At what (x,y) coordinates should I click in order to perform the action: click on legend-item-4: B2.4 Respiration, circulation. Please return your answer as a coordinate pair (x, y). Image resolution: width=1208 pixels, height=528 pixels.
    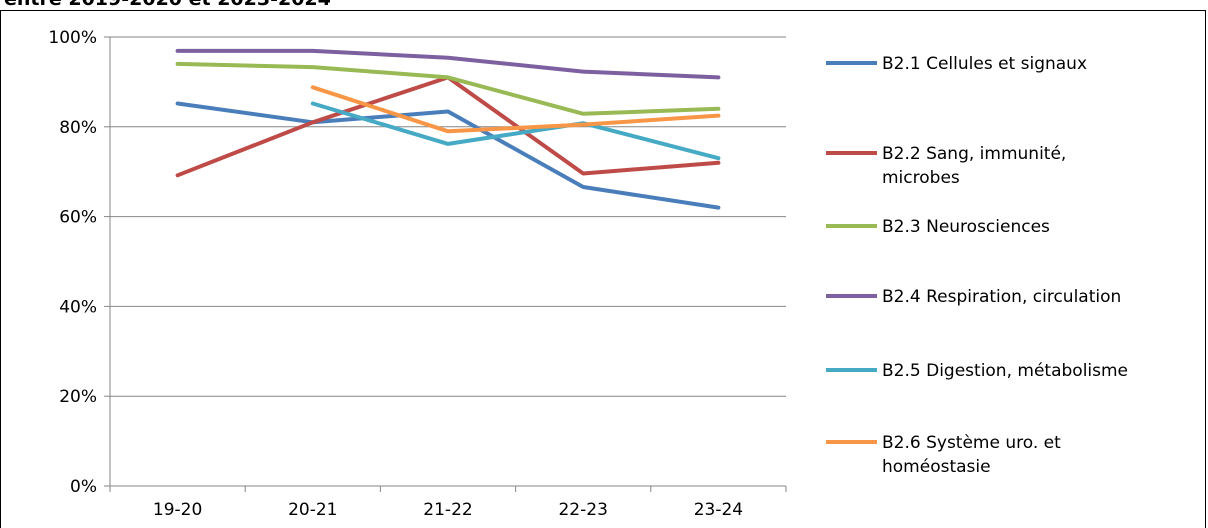
    Looking at the image, I should click on (973, 297).